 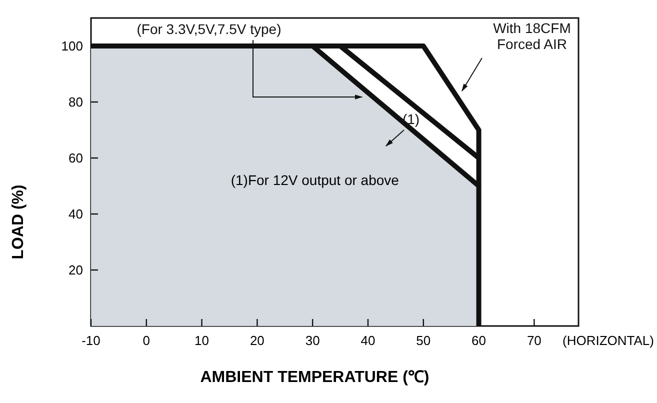 What do you see at coordinates (312, 340) in the screenshot?
I see `x-tick-label: 30` at bounding box center [312, 340].